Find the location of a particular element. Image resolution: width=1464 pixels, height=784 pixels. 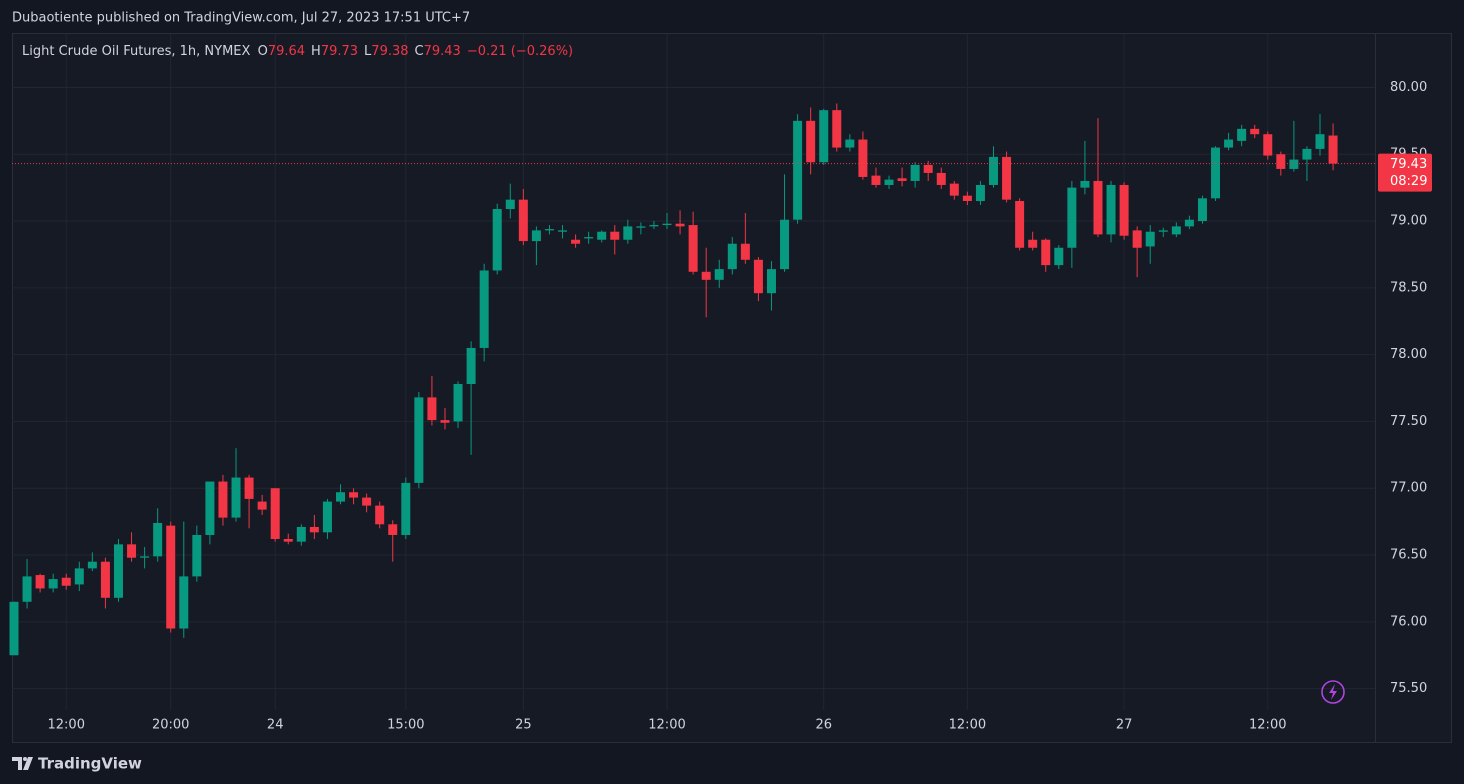

x-tick-label: 27 is located at coordinates (1124, 725).